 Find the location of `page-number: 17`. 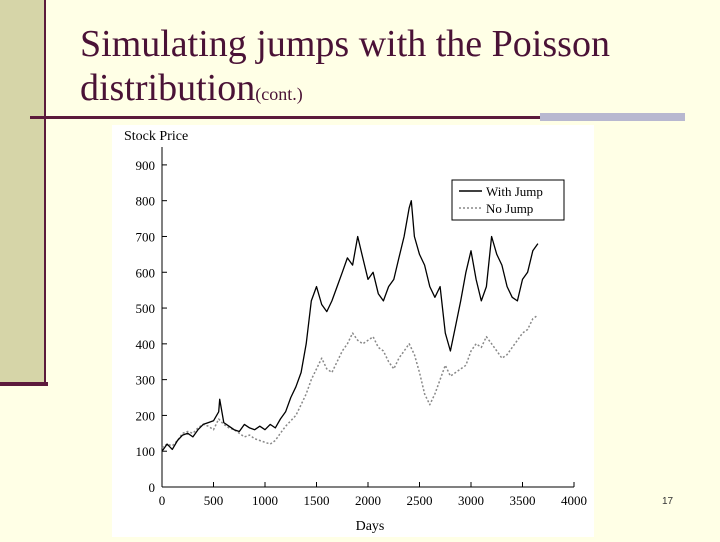

page-number: 17 is located at coordinates (668, 501).